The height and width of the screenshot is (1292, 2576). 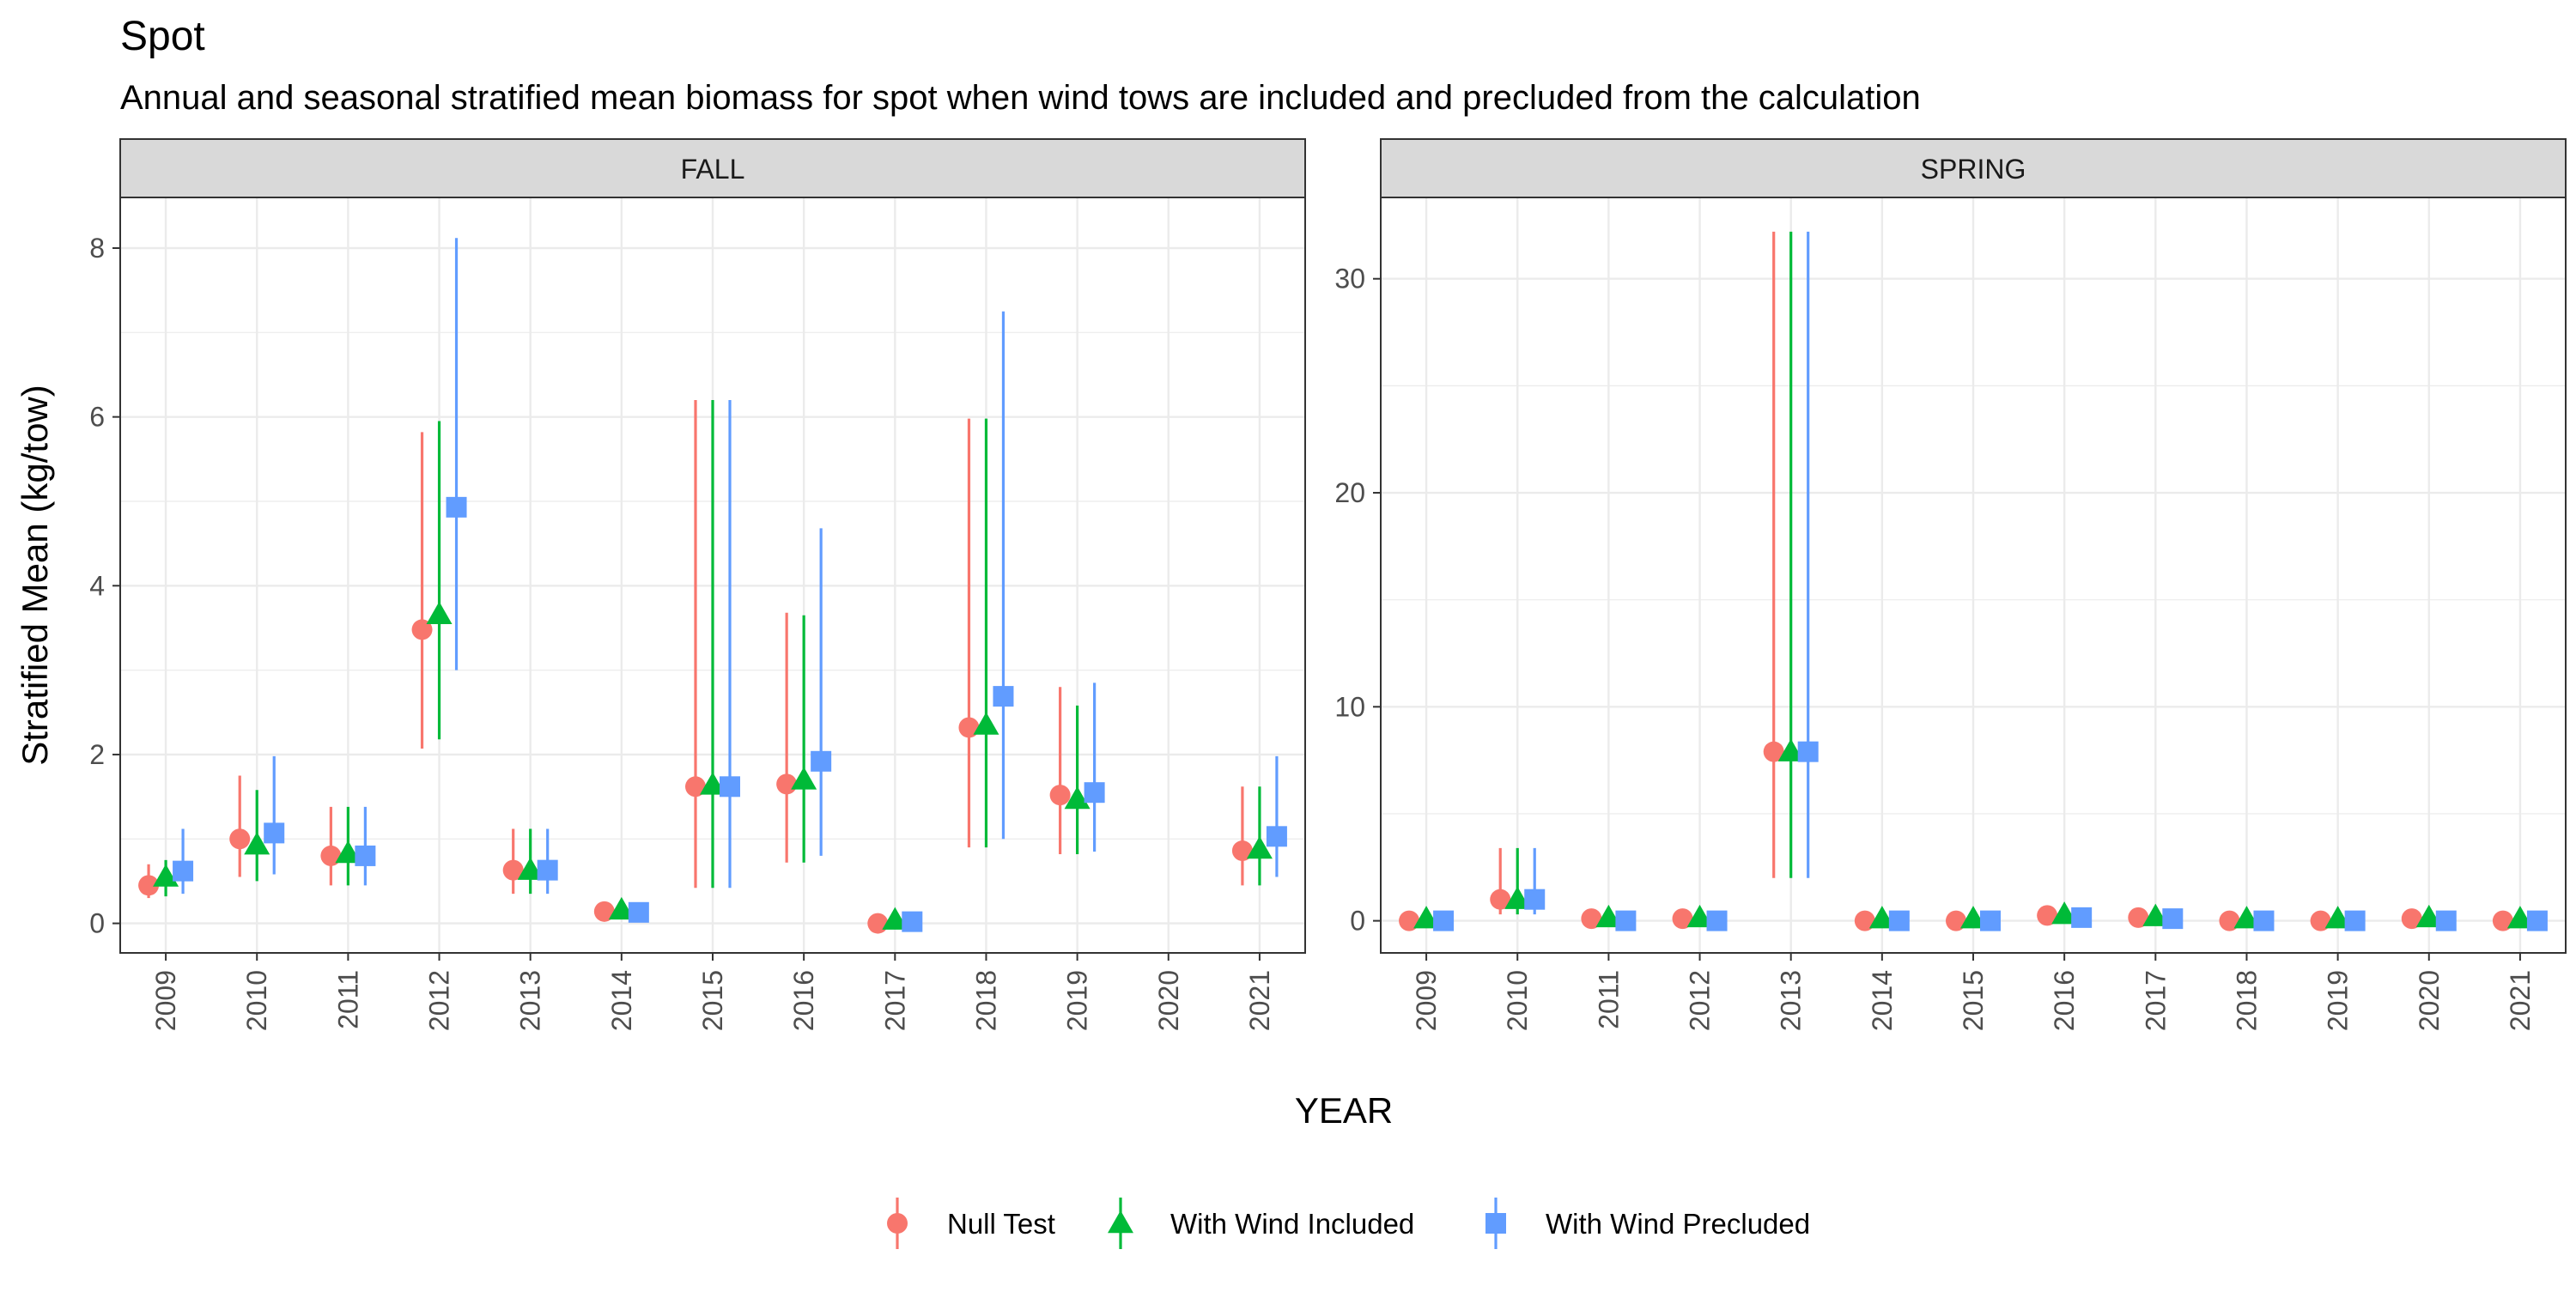 What do you see at coordinates (897, 1223) in the screenshot?
I see `legend-key-circle-icon` at bounding box center [897, 1223].